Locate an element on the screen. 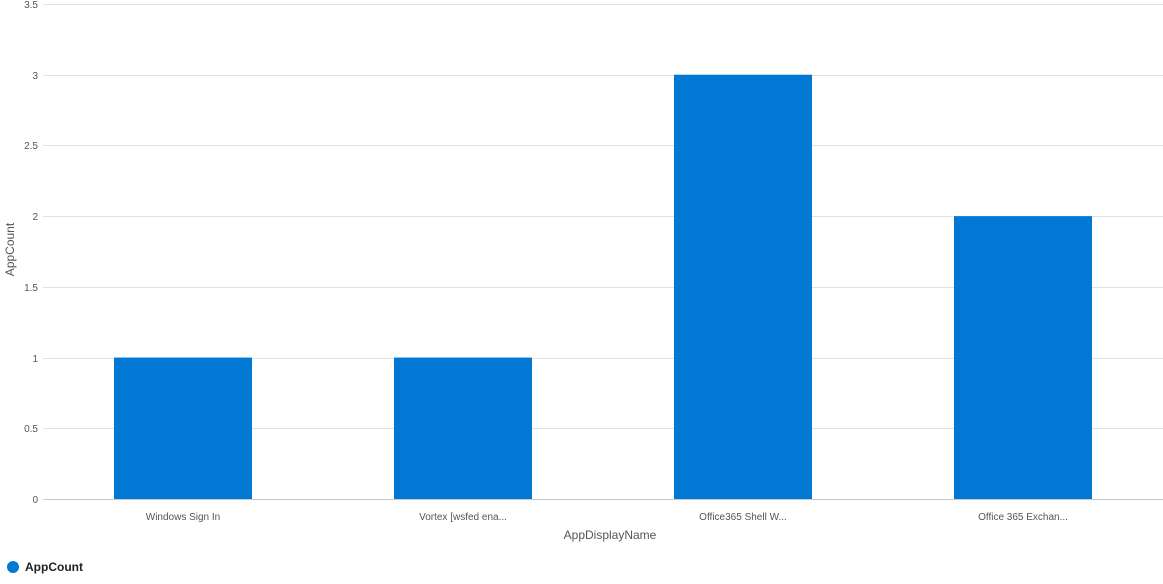  y-tick-labels: 0 0.5 1 1.5 2 2.5 3 3.5 is located at coordinates (31, 253).